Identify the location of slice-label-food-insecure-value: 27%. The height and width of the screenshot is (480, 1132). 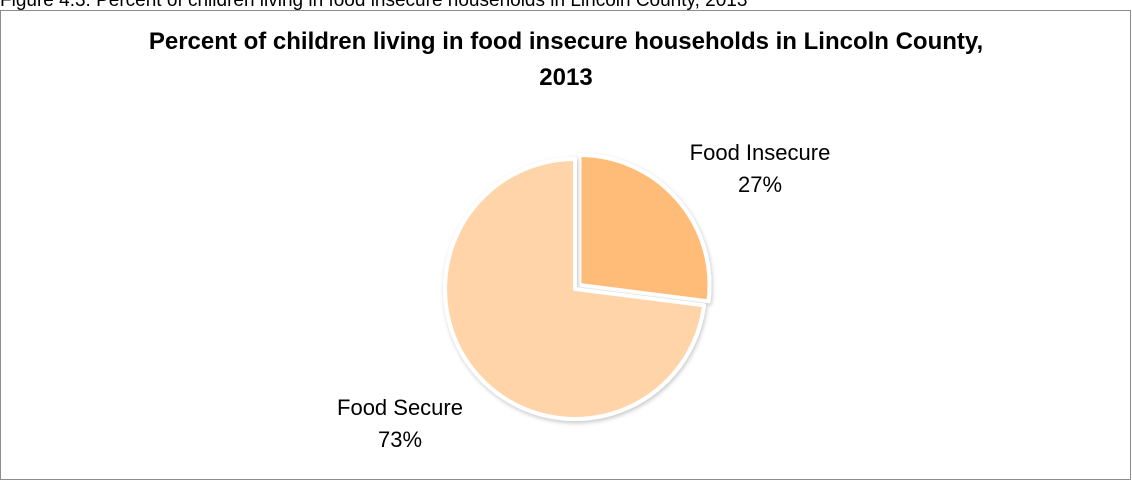
(760, 184).